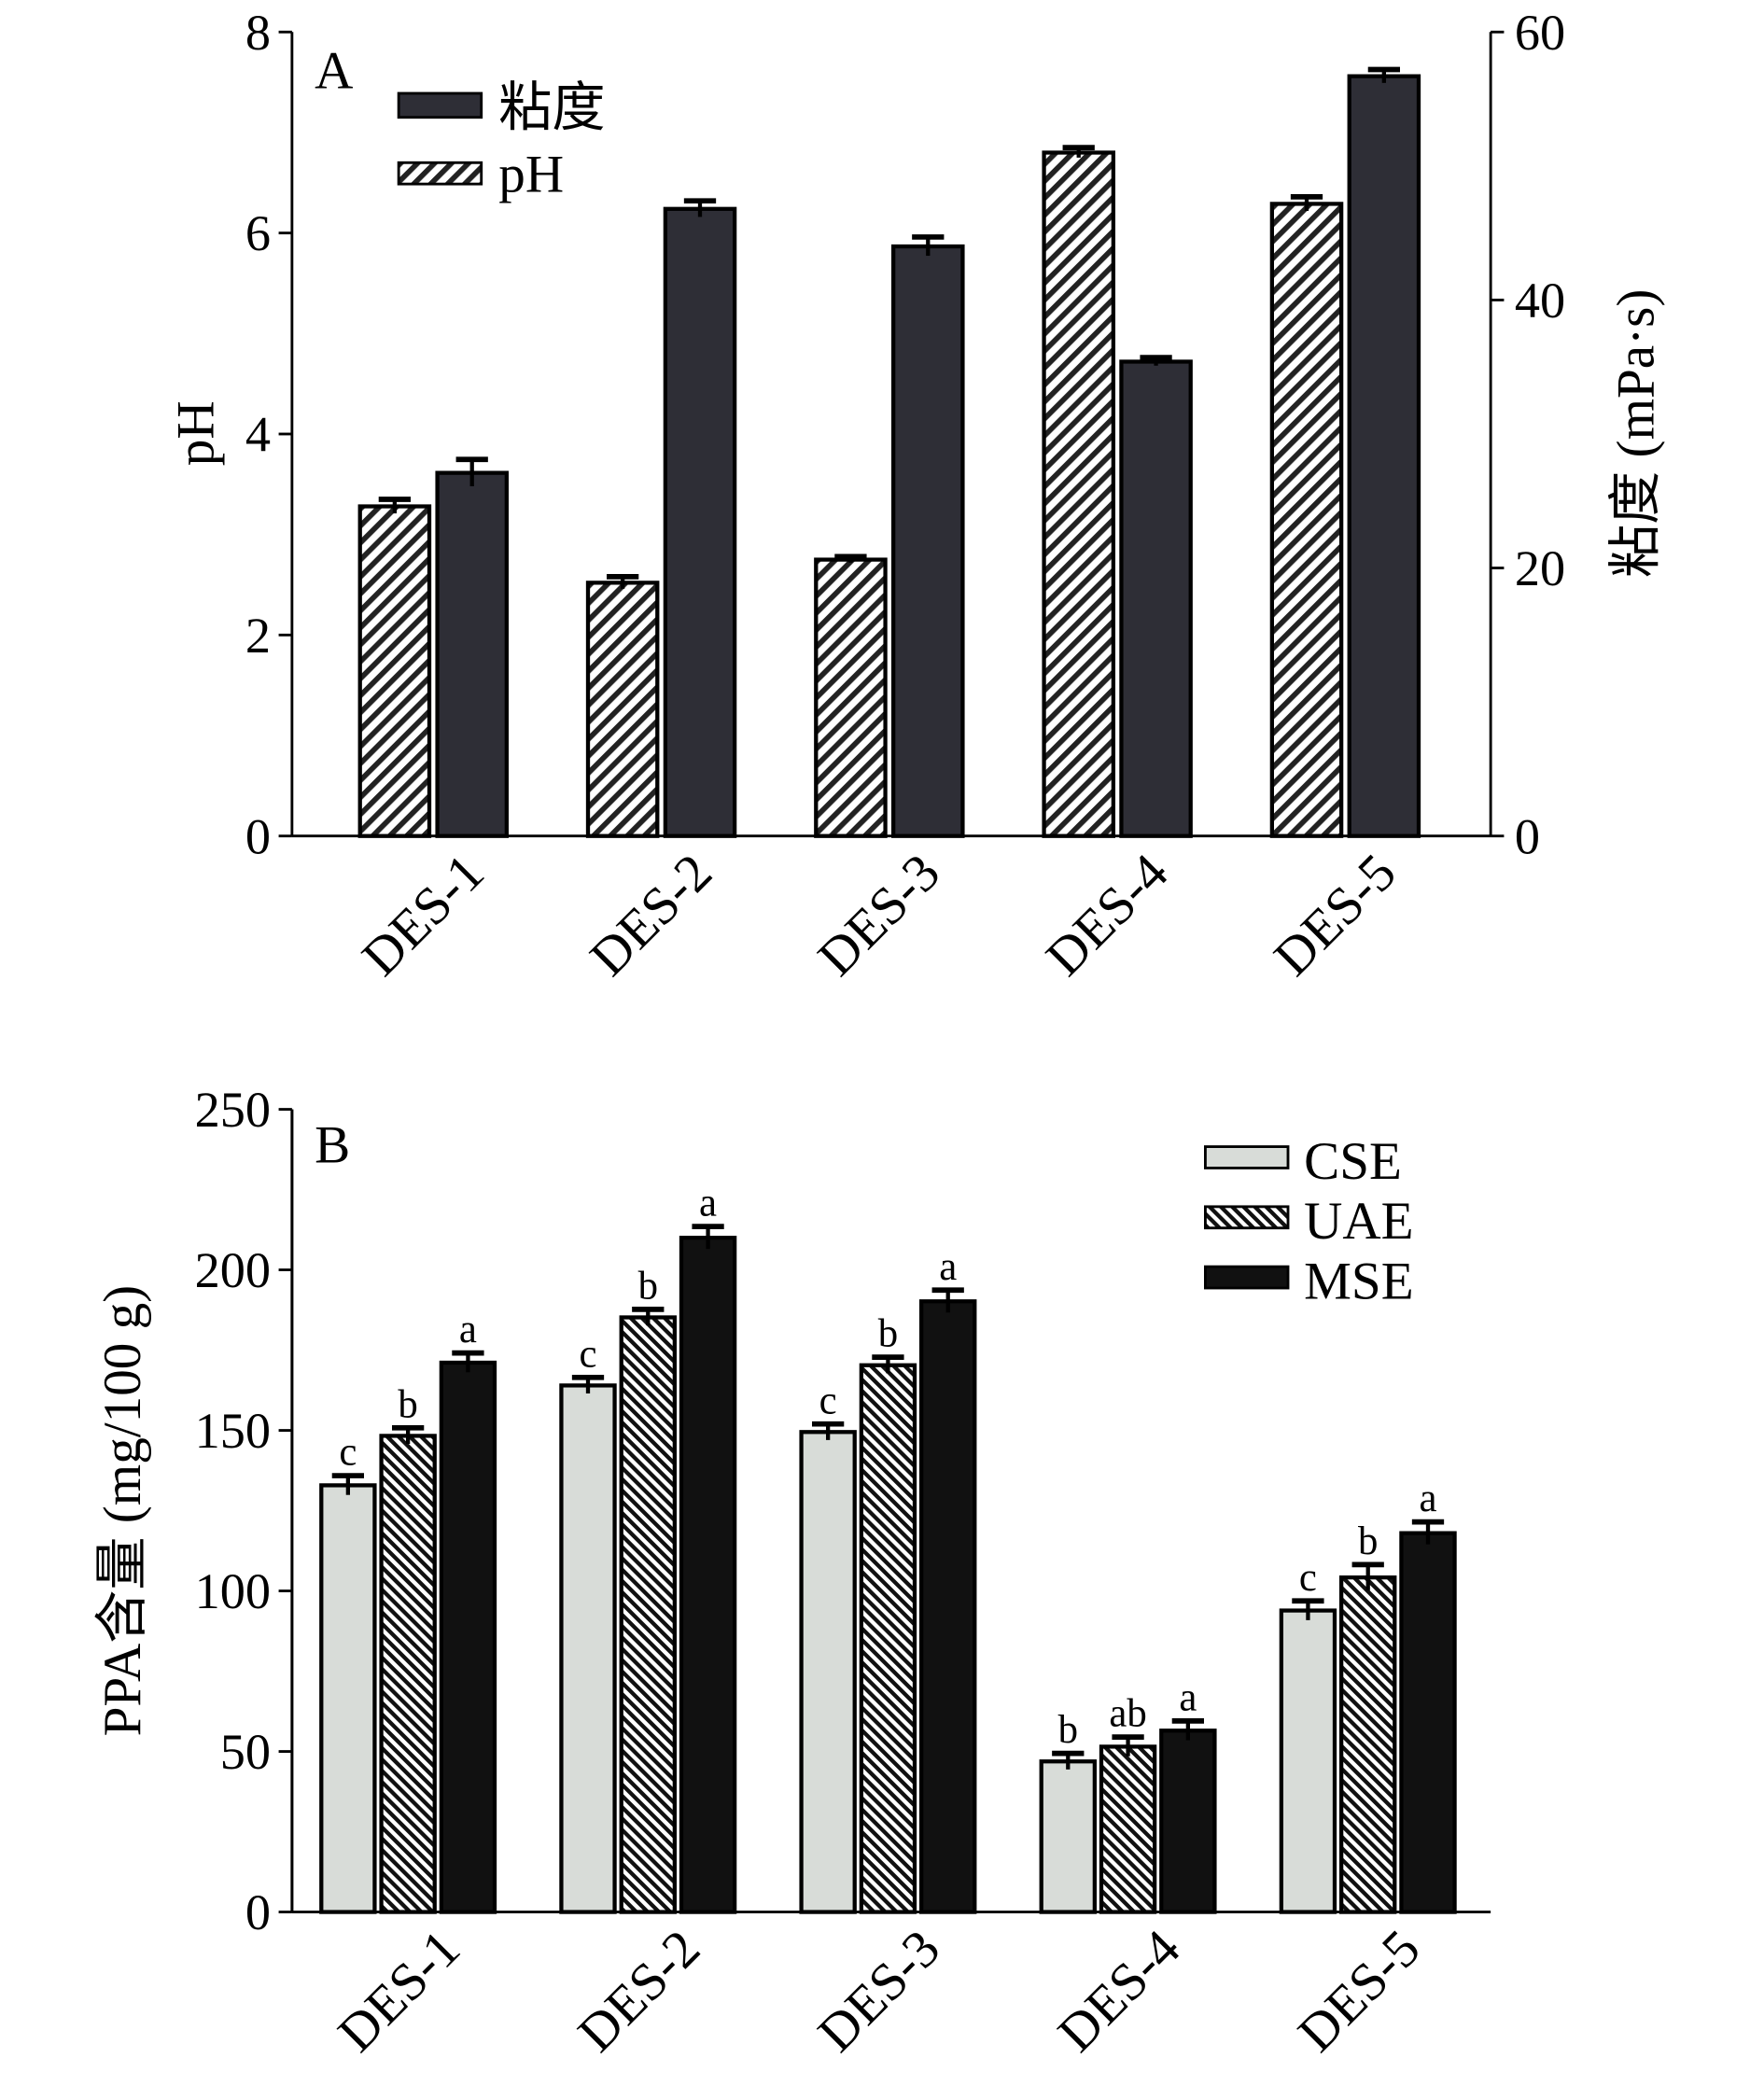 The width and height of the screenshot is (1764, 2100). Describe the element at coordinates (1540, 33) in the screenshot. I see `y-right-tick-label: 60` at that location.